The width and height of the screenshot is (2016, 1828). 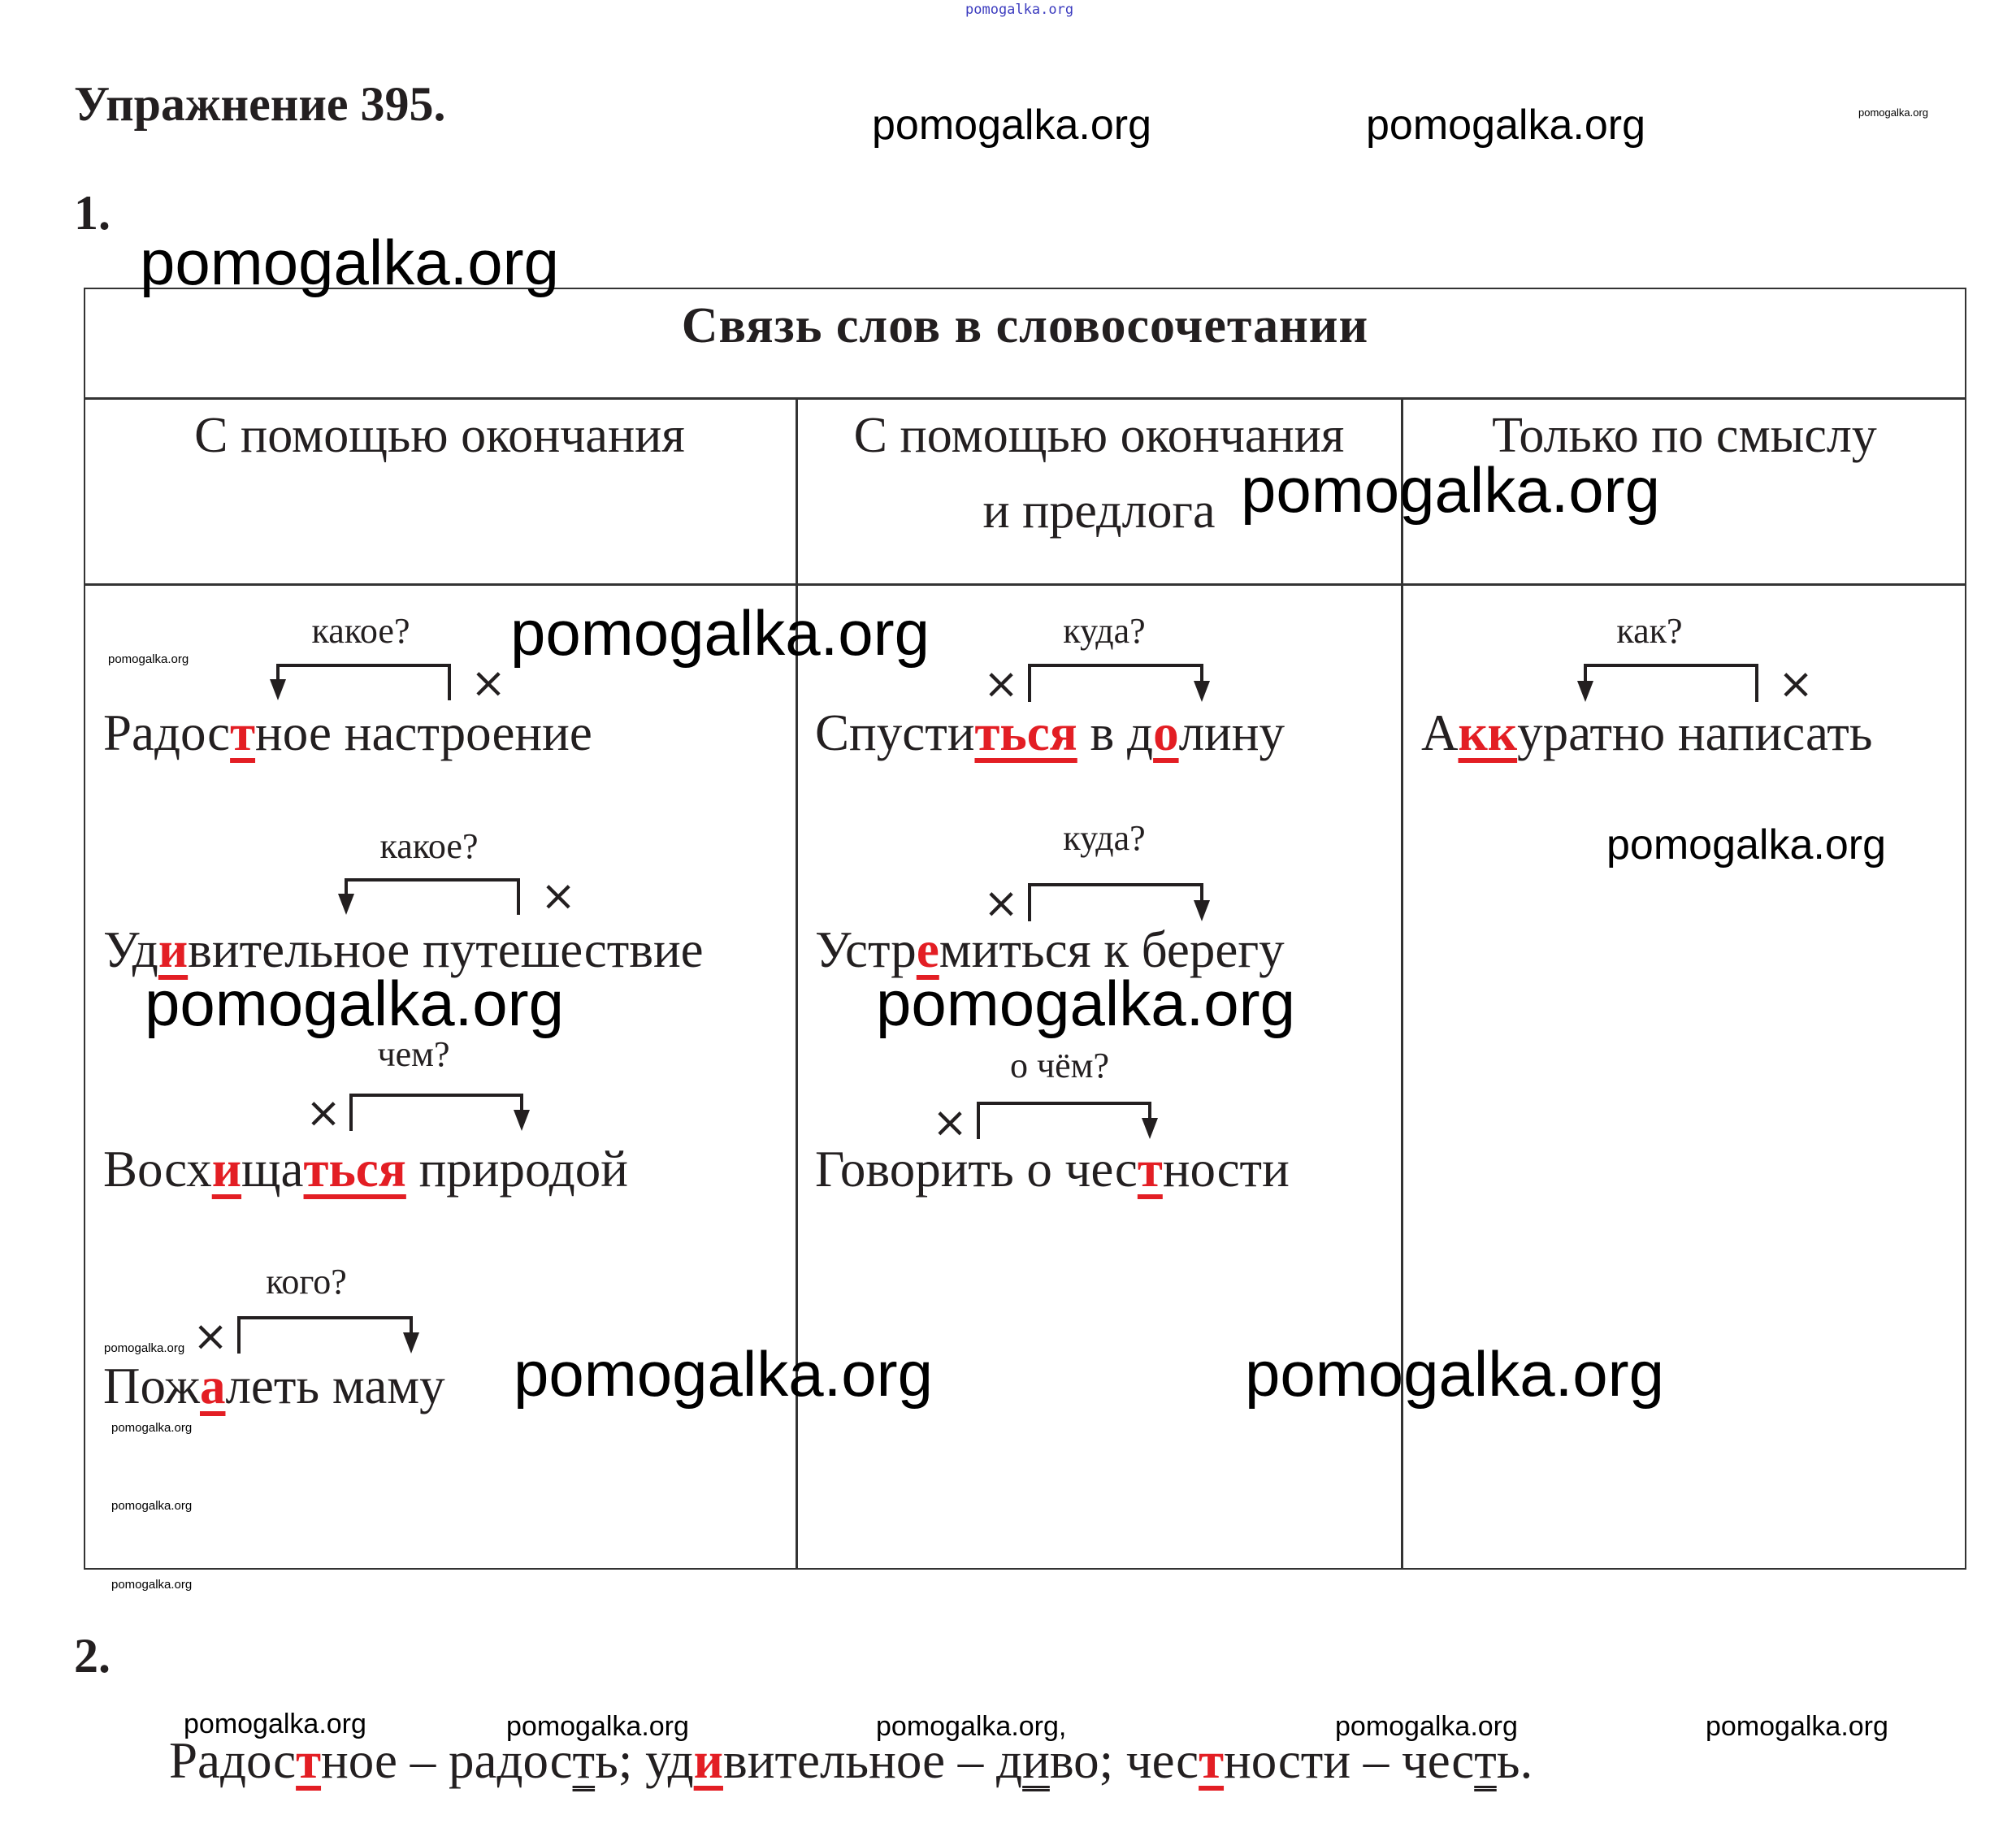 What do you see at coordinates (1695, 732) in the screenshot?
I see `text-segment: уратно написать` at bounding box center [1695, 732].